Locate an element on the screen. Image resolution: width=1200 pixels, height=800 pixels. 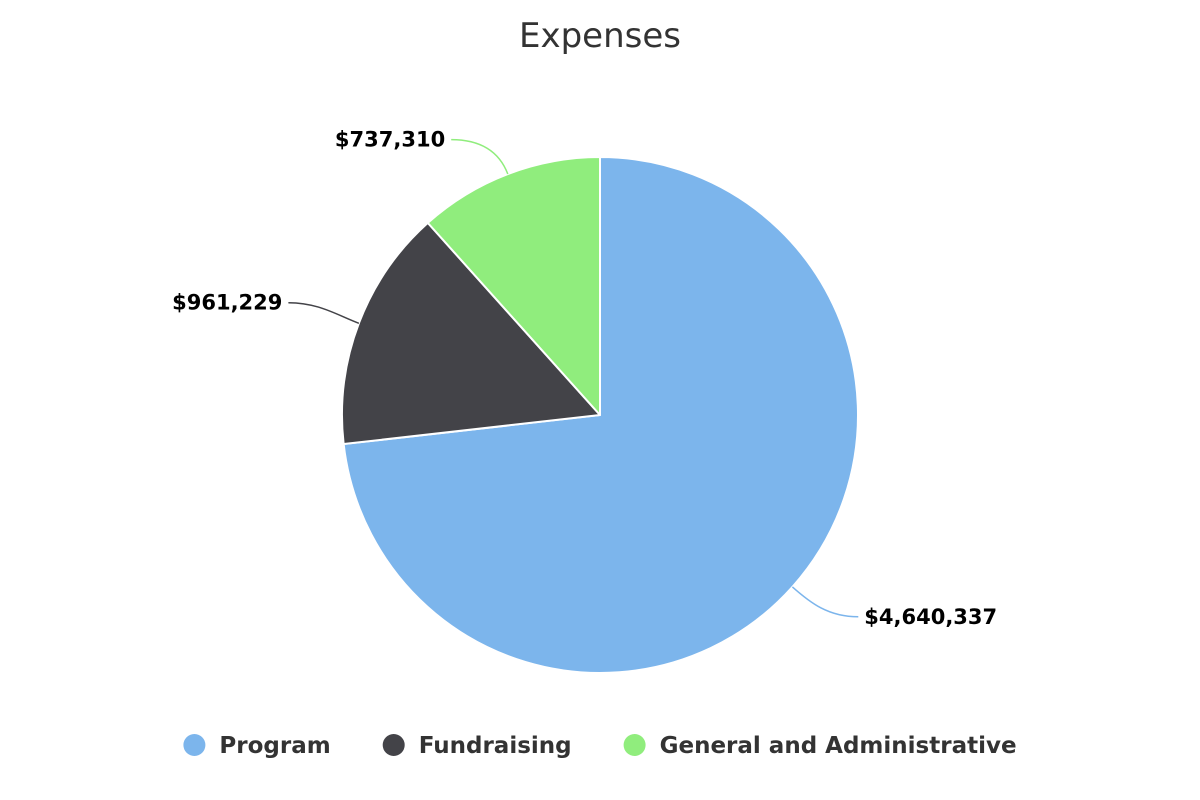
chart-title: Expenses is located at coordinates (600, 36).